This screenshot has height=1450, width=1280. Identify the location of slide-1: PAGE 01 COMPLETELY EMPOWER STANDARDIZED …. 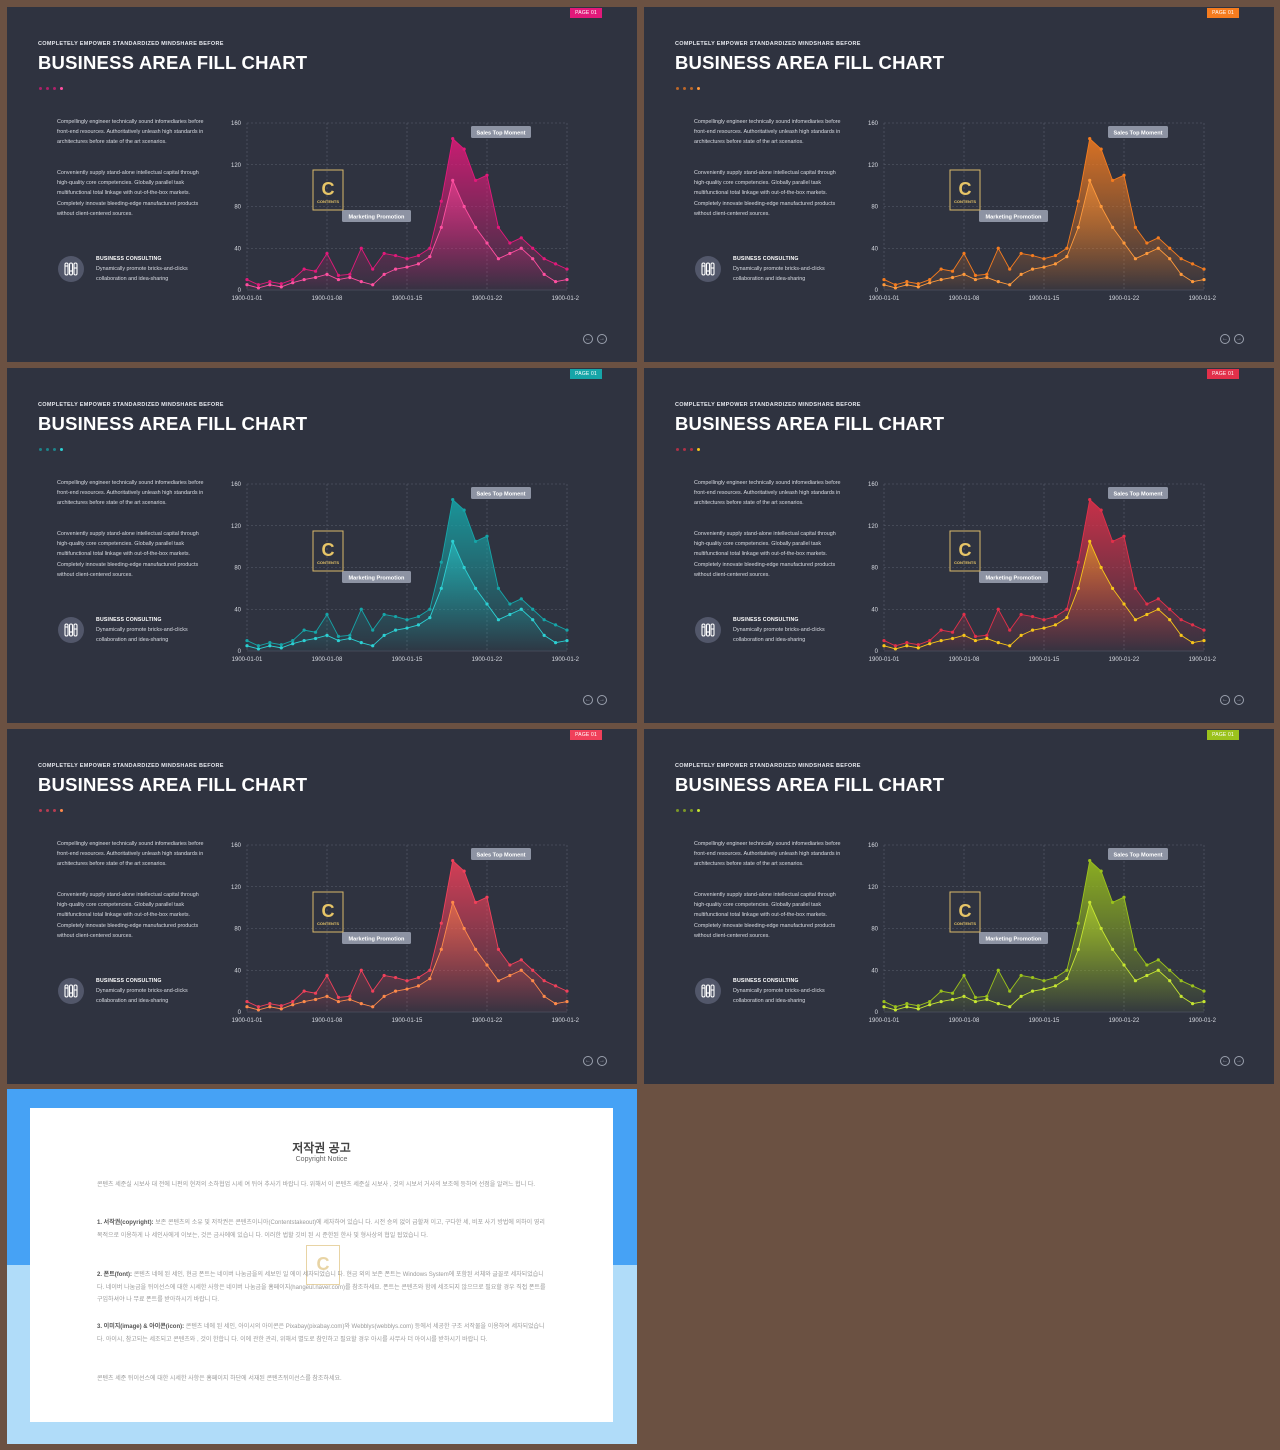
(322, 184).